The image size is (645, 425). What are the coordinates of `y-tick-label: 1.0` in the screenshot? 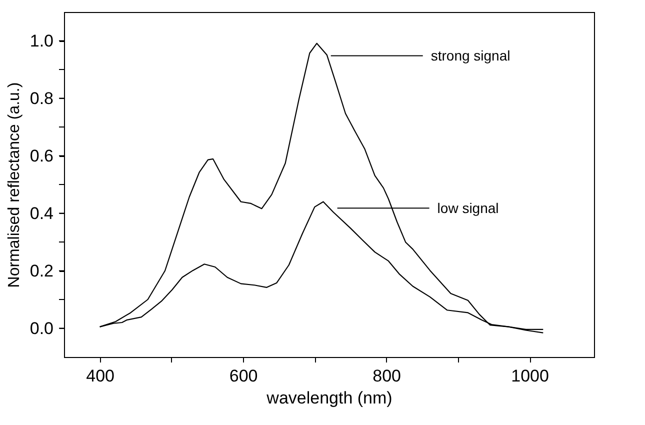 It's located at (42, 40).